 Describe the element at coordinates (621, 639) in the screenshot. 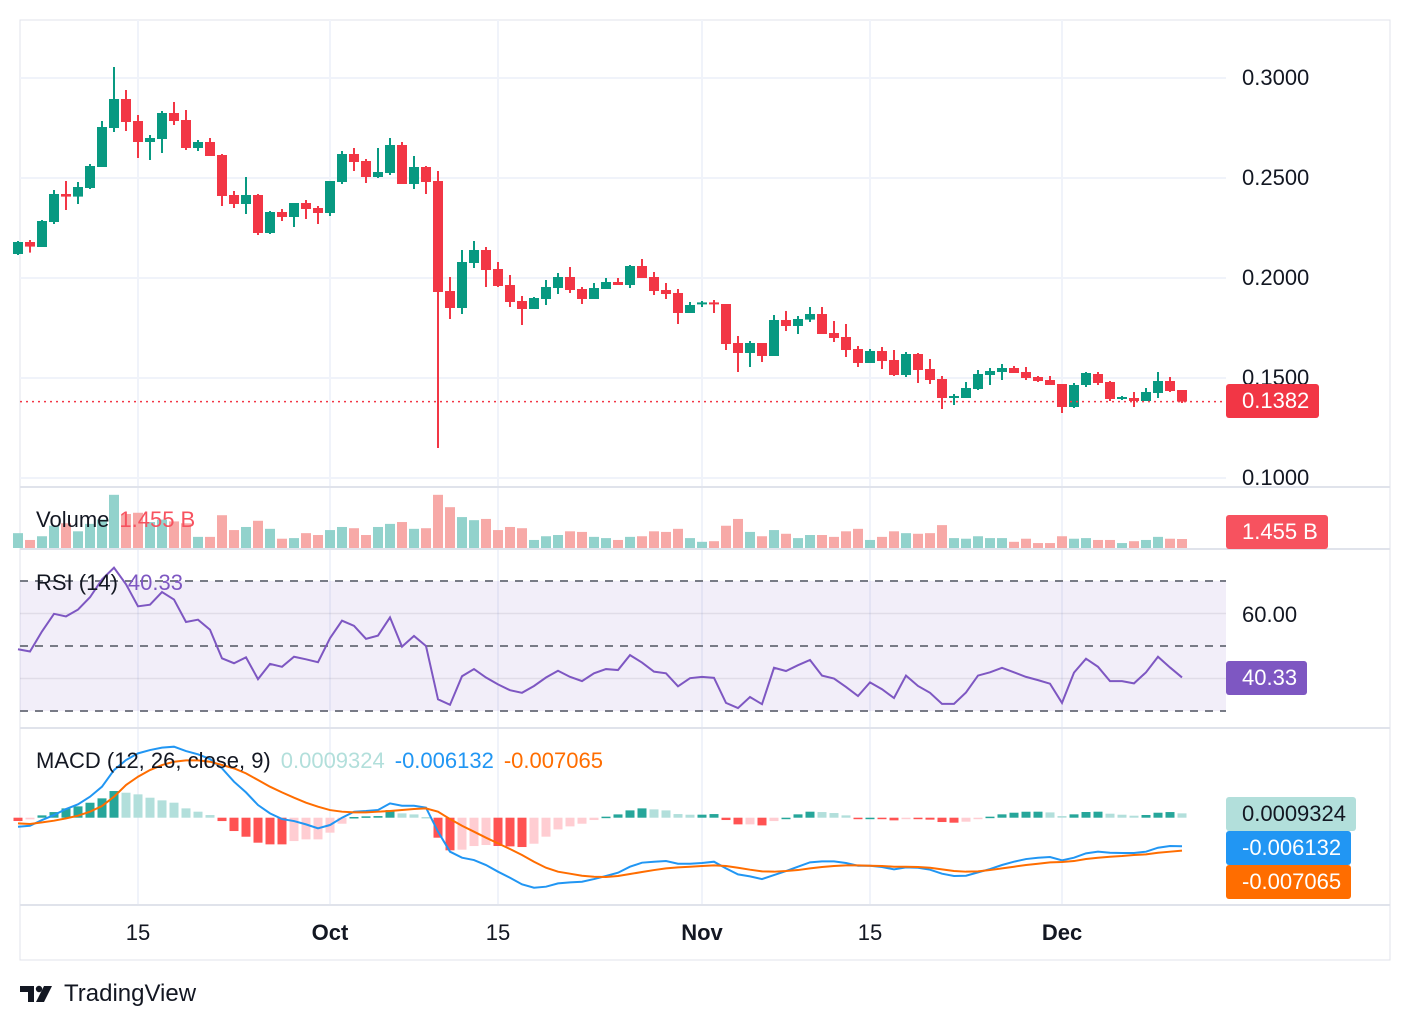

I see `rsi-pane` at that location.